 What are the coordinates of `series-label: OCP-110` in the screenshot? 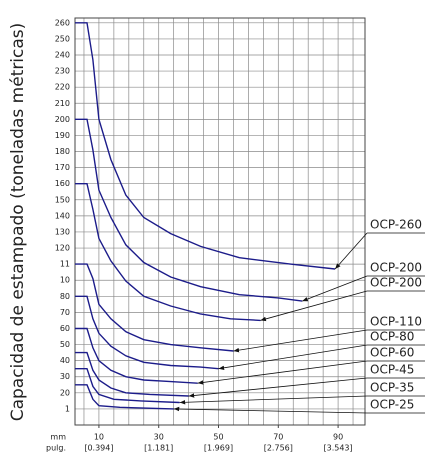 It's located at (396, 322).